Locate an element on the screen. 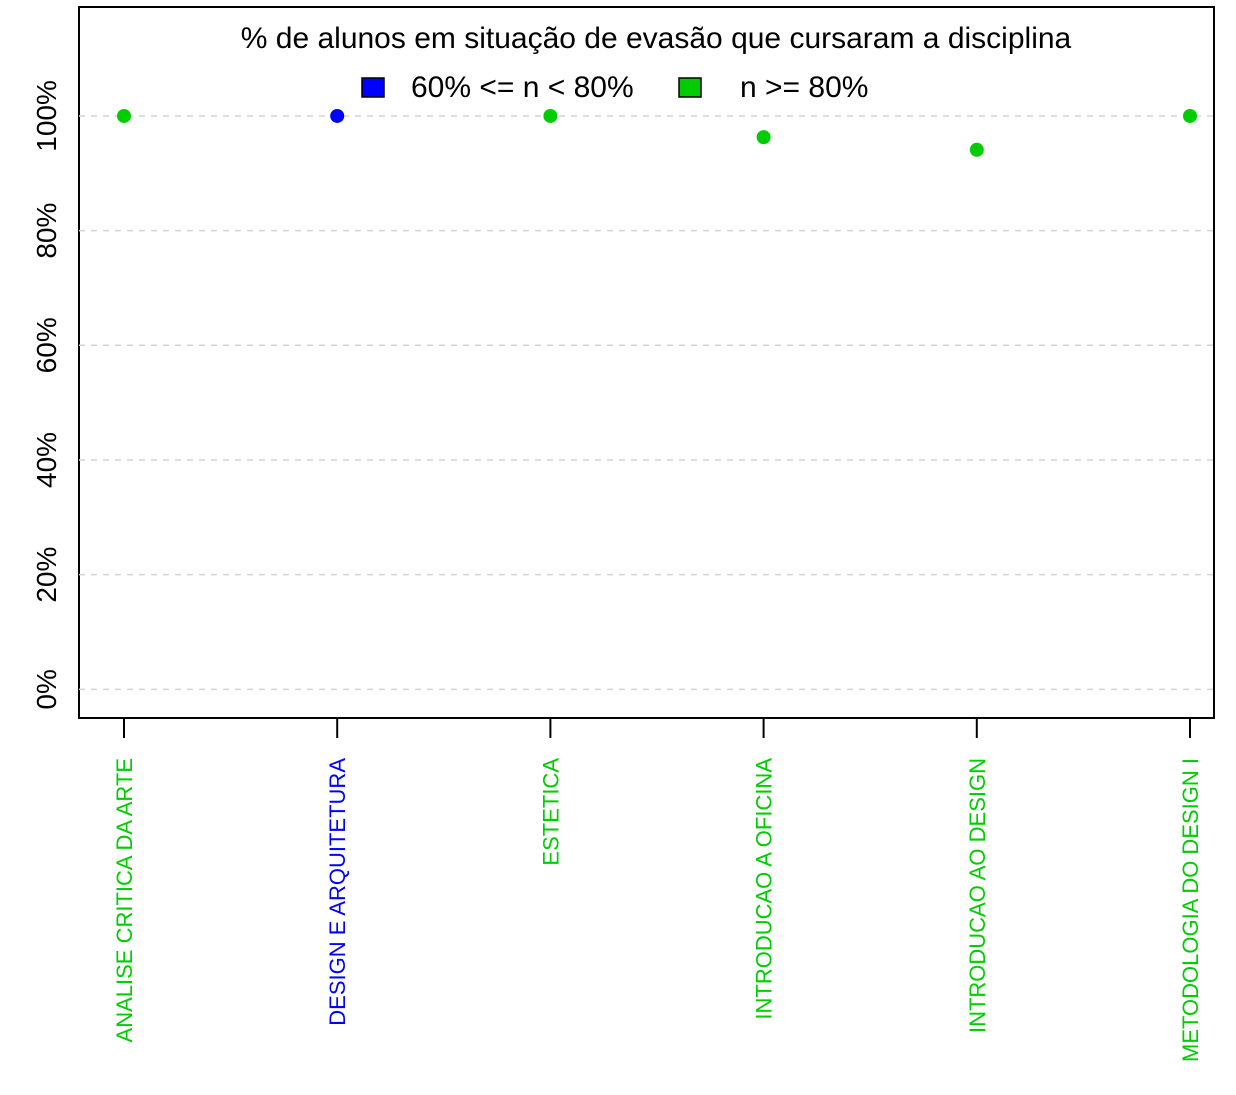  y-tick-label: 40% is located at coordinates (46, 460).